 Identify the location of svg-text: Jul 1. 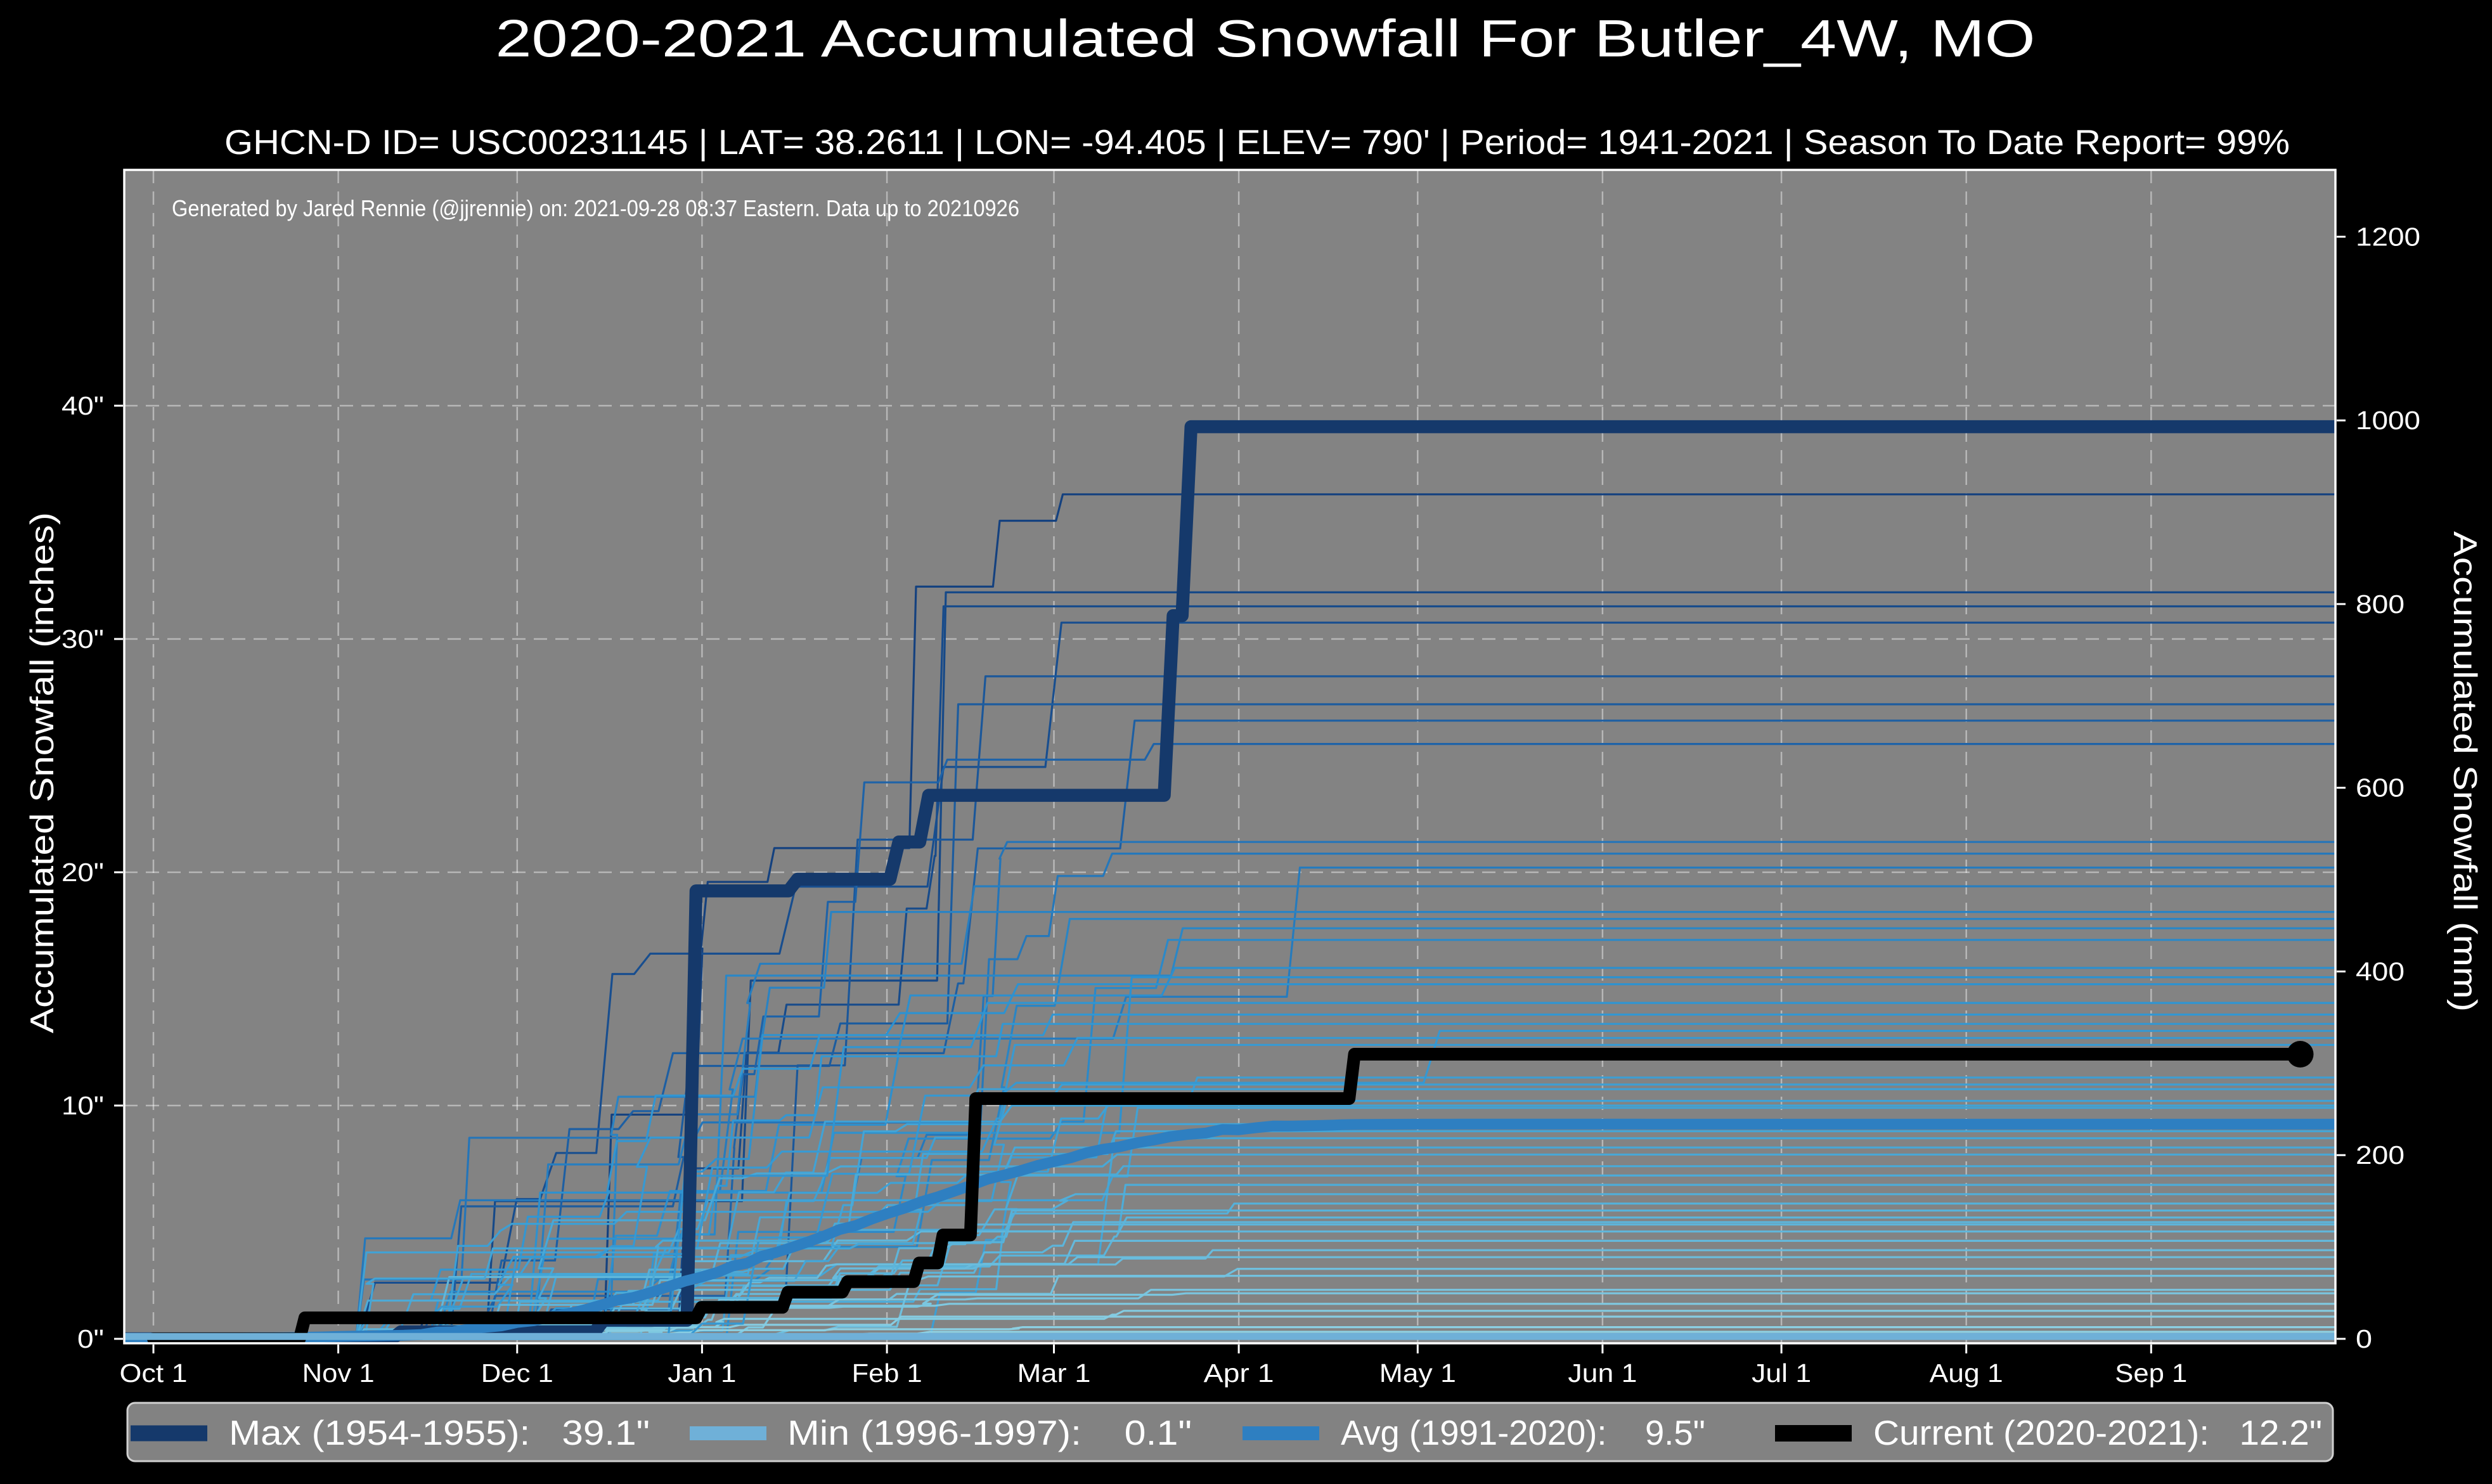
(1781, 1373).